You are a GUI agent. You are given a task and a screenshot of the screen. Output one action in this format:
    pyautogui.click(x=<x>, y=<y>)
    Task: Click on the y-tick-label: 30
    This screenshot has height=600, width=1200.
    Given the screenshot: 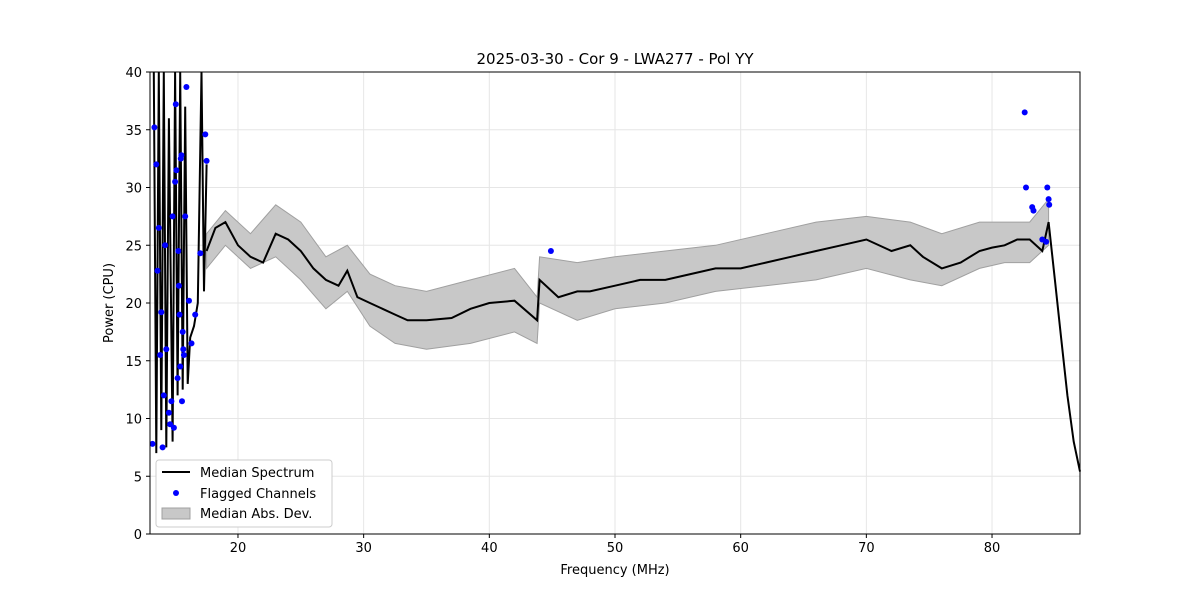 What is the action you would take?
    pyautogui.click(x=133, y=189)
    